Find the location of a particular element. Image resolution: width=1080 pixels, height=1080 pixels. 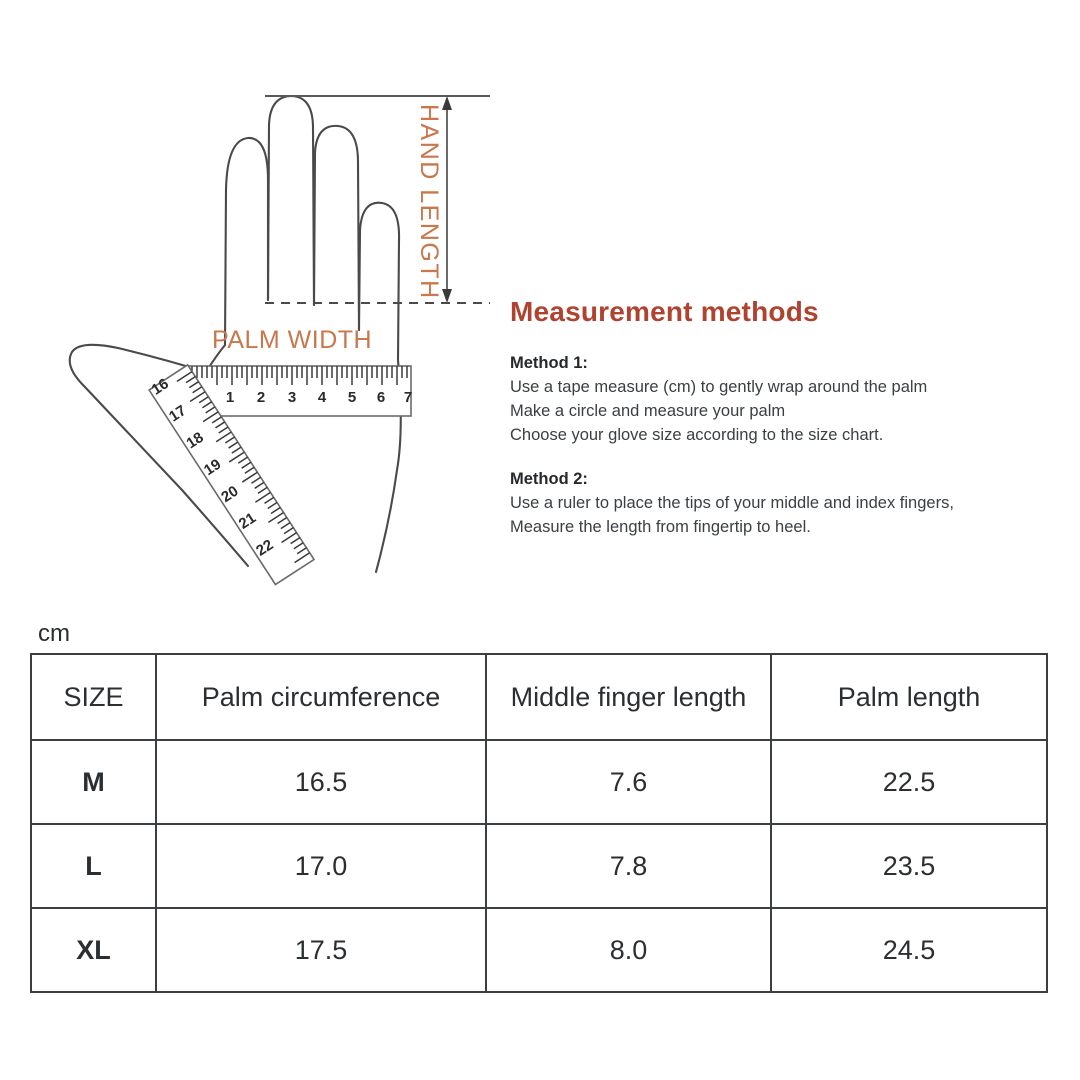

cell-size: XL is located at coordinates (93, 950).